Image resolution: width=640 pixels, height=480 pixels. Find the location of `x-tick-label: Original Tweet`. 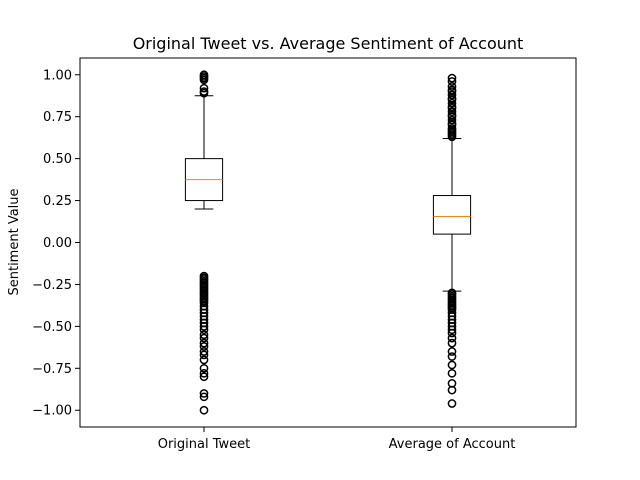

x-tick-label: Original Tweet is located at coordinates (204, 444).